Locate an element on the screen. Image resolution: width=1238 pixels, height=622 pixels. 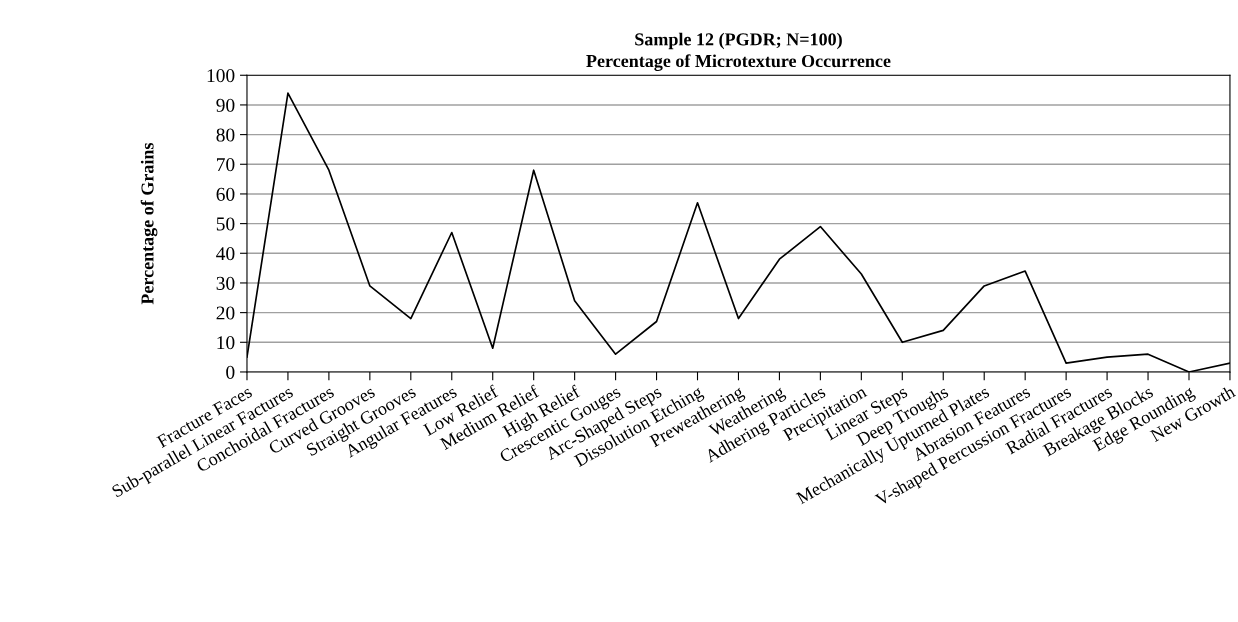
y-tick-label: 80 is located at coordinates (225, 135).